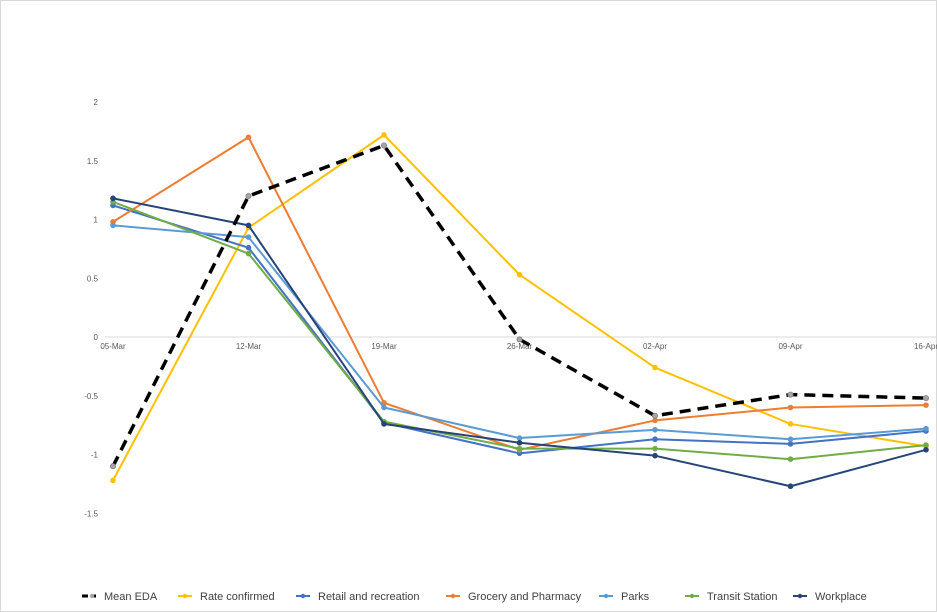 The width and height of the screenshot is (937, 612). Describe the element at coordinates (249, 346) in the screenshot. I see `x-tick-label: 12-Mar` at that location.